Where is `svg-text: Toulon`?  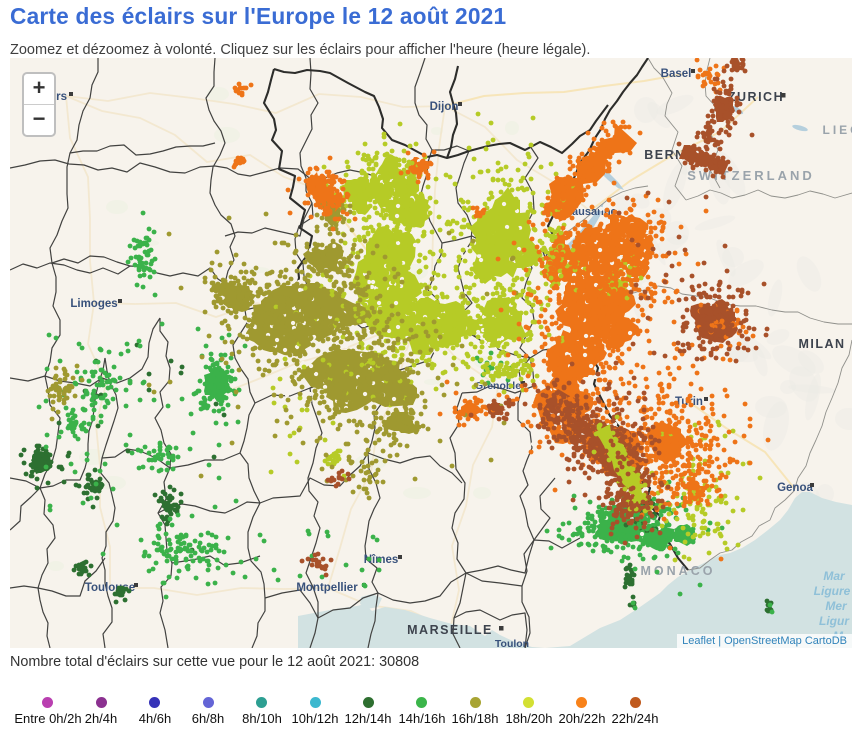 svg-text: Toulon is located at coordinates (512, 643).